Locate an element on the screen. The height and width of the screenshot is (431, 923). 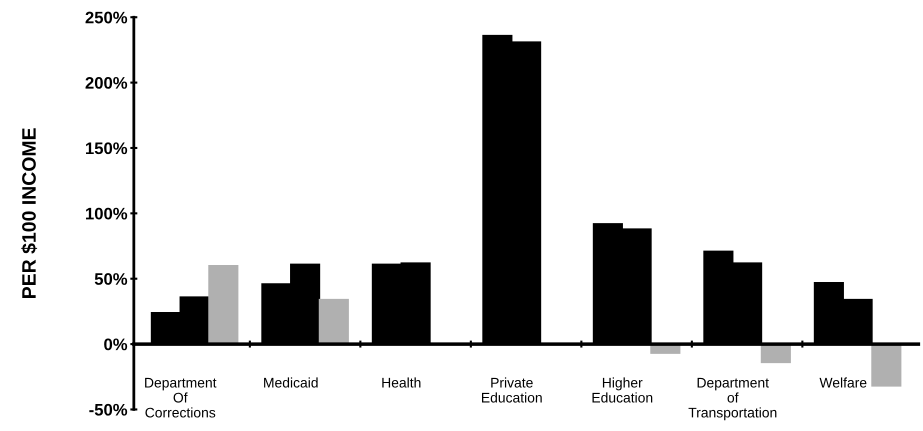
y-tick-label: 150% is located at coordinates (107, 148).